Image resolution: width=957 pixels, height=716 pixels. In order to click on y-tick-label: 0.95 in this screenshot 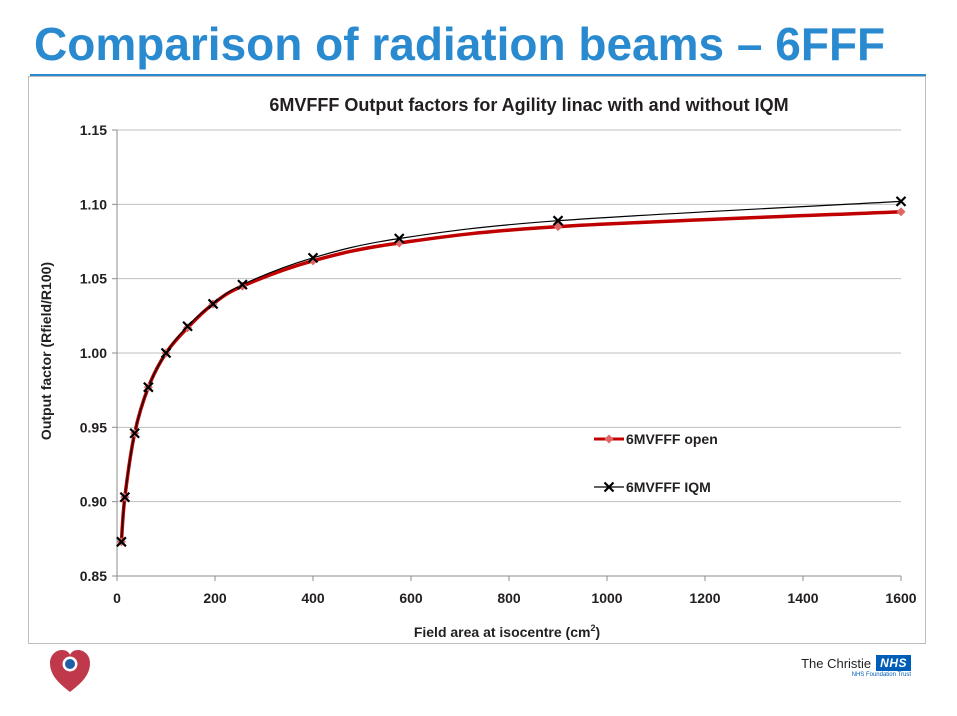, I will do `click(93, 427)`.